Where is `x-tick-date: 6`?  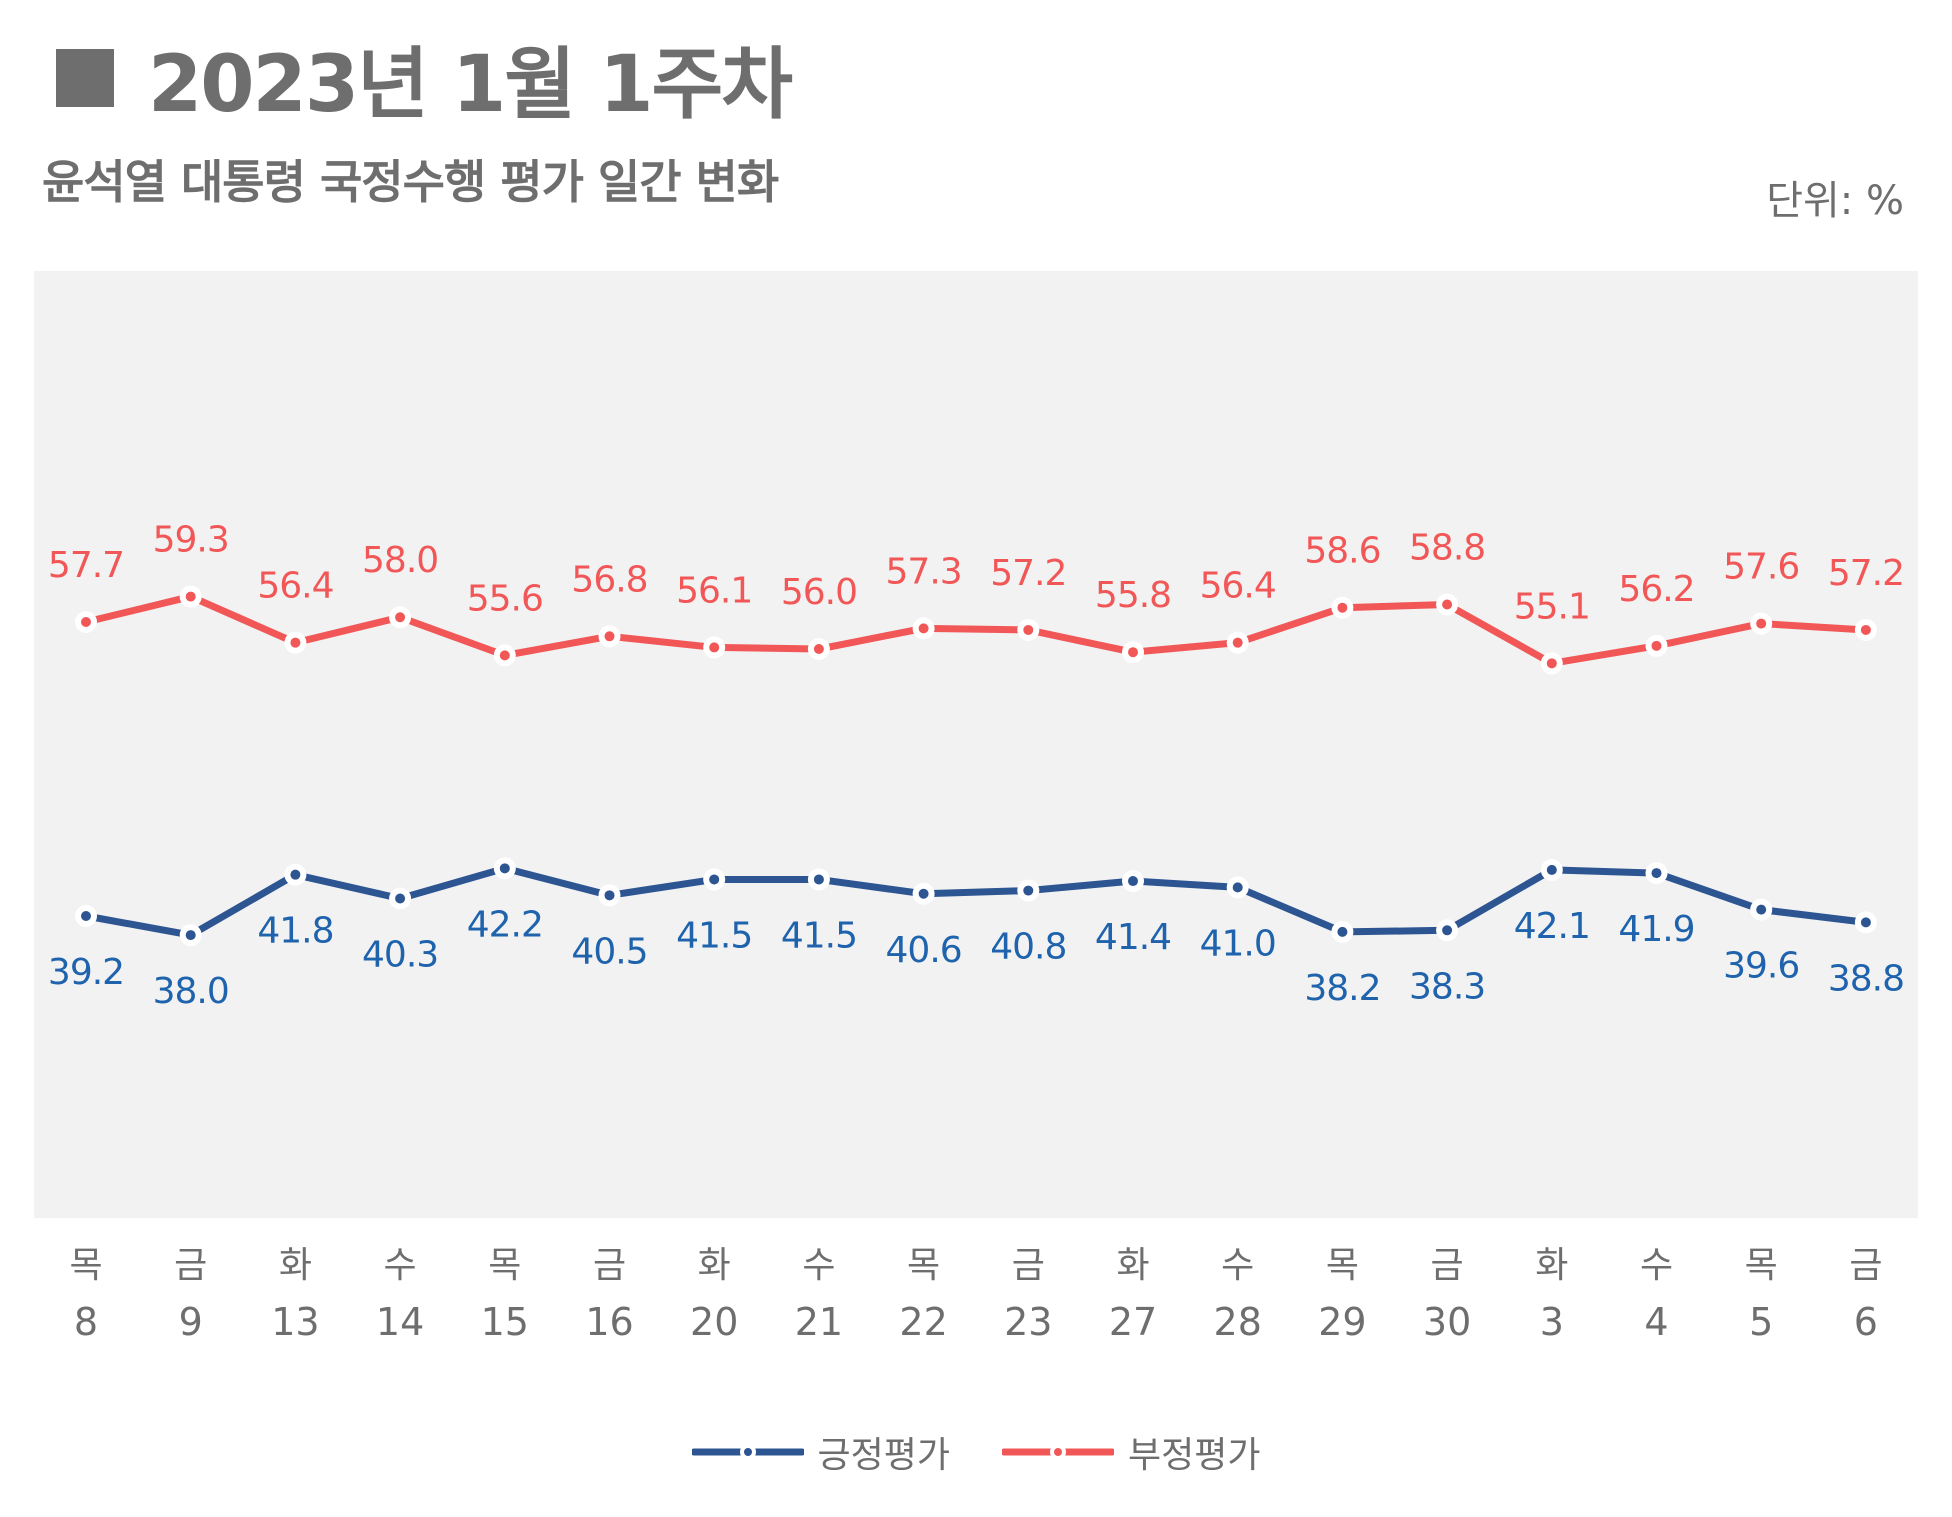
x-tick-date: 6 is located at coordinates (1866, 1322).